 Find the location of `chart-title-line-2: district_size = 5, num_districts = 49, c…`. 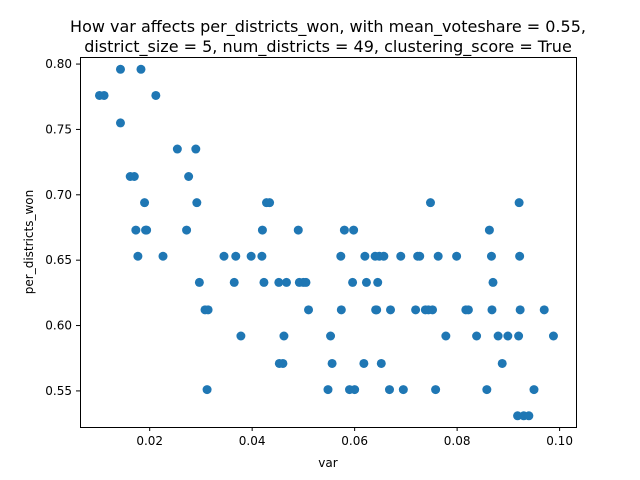

chart-title-line-2: district_size = 5, num_districts = 49, c… is located at coordinates (328, 47).